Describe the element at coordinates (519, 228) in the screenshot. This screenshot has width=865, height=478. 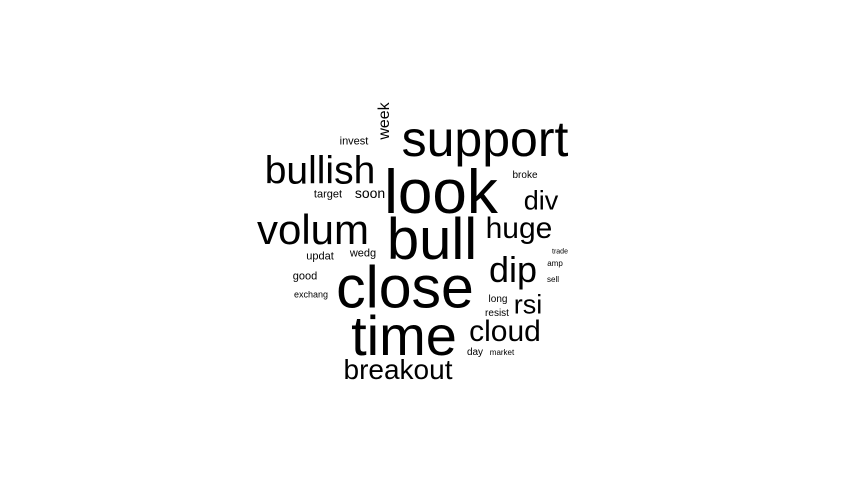
I see `word-huge: huge` at that location.